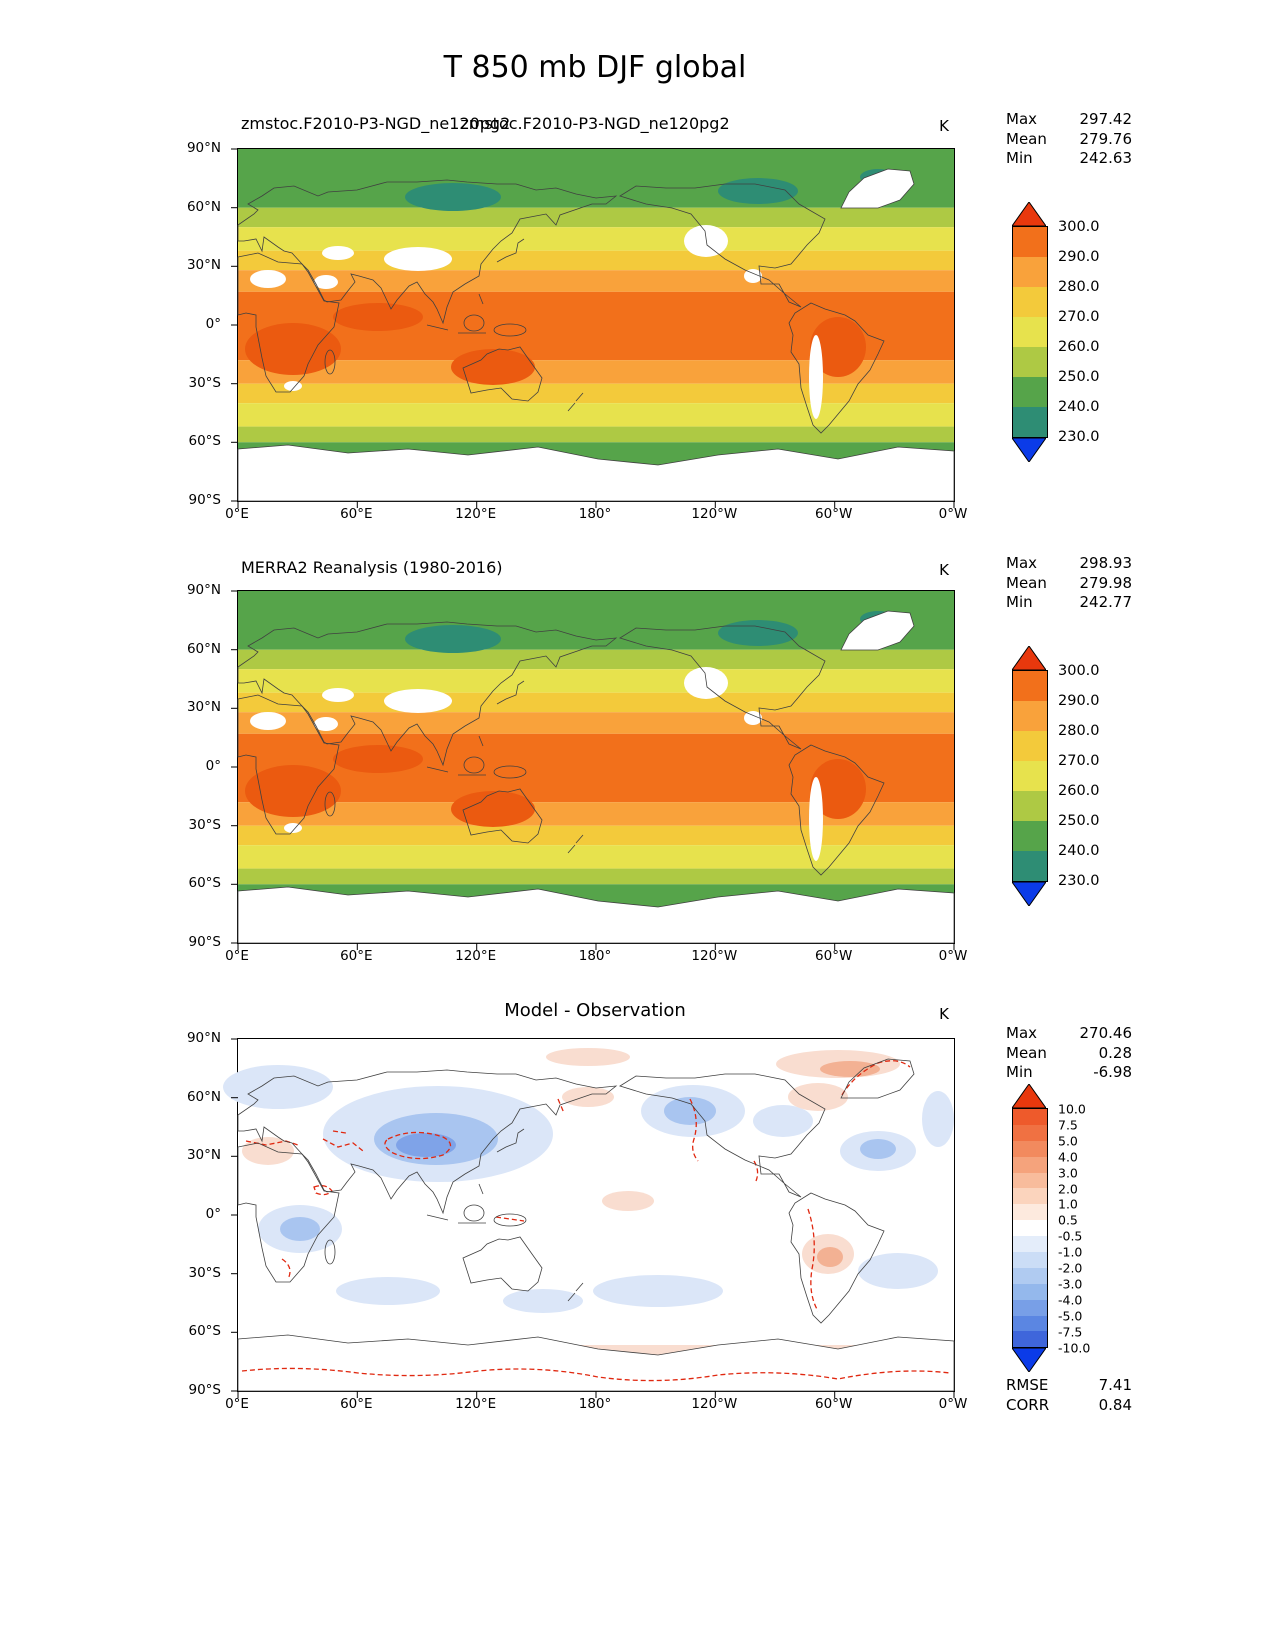 The width and height of the screenshot is (1275, 1650). Describe the element at coordinates (1068, 1204) in the screenshot. I see `colorbar-tick-label: 1.0` at that location.